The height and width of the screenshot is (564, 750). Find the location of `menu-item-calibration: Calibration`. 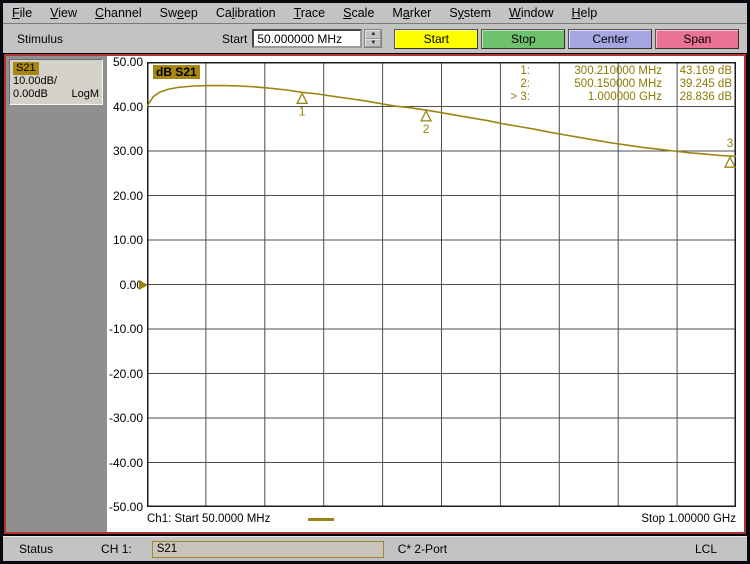

menu-item-calibration: Calibration is located at coordinates (245, 13).